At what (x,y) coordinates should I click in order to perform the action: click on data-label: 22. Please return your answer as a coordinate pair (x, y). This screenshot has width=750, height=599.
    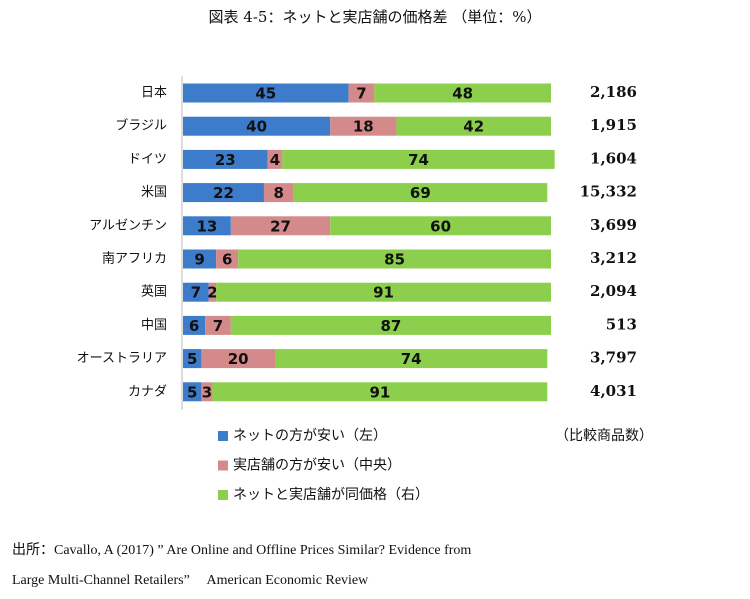
    Looking at the image, I should click on (223, 193).